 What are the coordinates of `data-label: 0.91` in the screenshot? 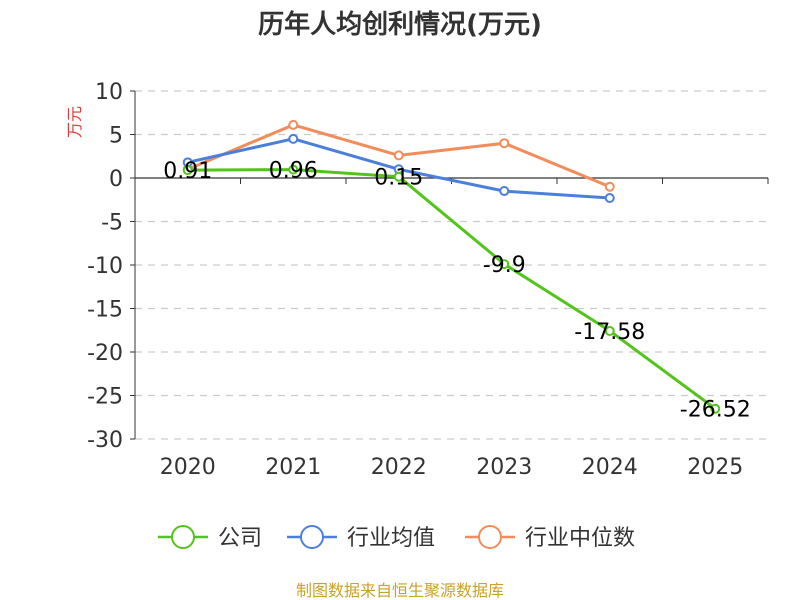 It's located at (187, 171).